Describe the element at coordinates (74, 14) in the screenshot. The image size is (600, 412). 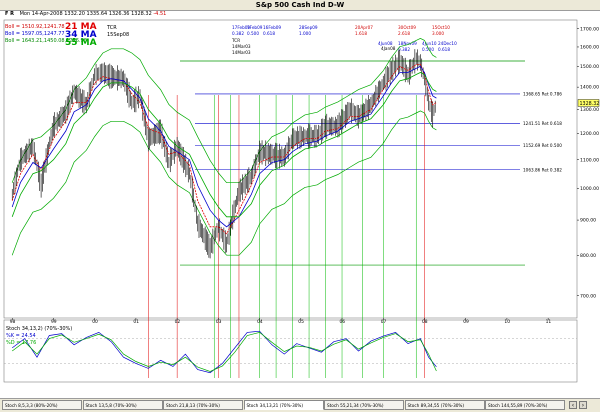
I see `open-value: 1332.20` at that location.